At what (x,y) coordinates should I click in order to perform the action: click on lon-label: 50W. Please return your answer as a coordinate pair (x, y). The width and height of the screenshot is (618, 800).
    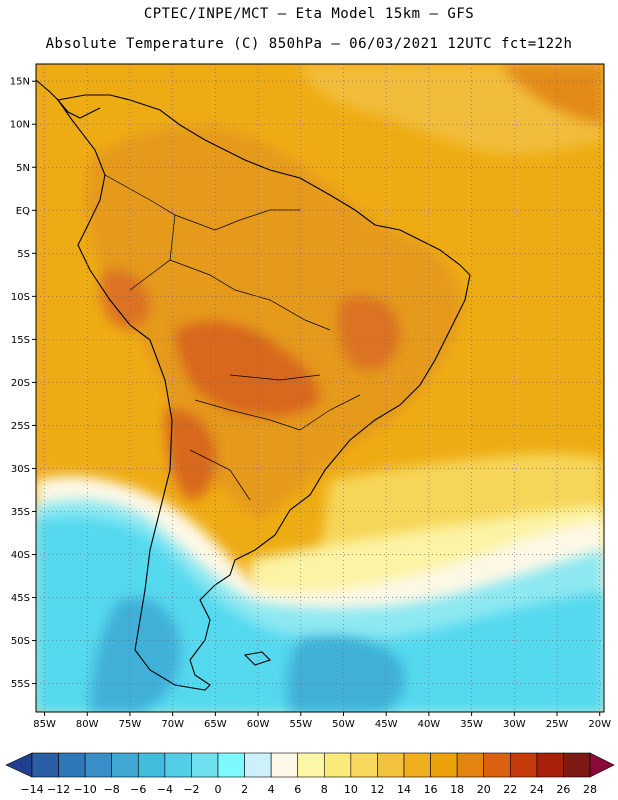
    Looking at the image, I should click on (343, 724).